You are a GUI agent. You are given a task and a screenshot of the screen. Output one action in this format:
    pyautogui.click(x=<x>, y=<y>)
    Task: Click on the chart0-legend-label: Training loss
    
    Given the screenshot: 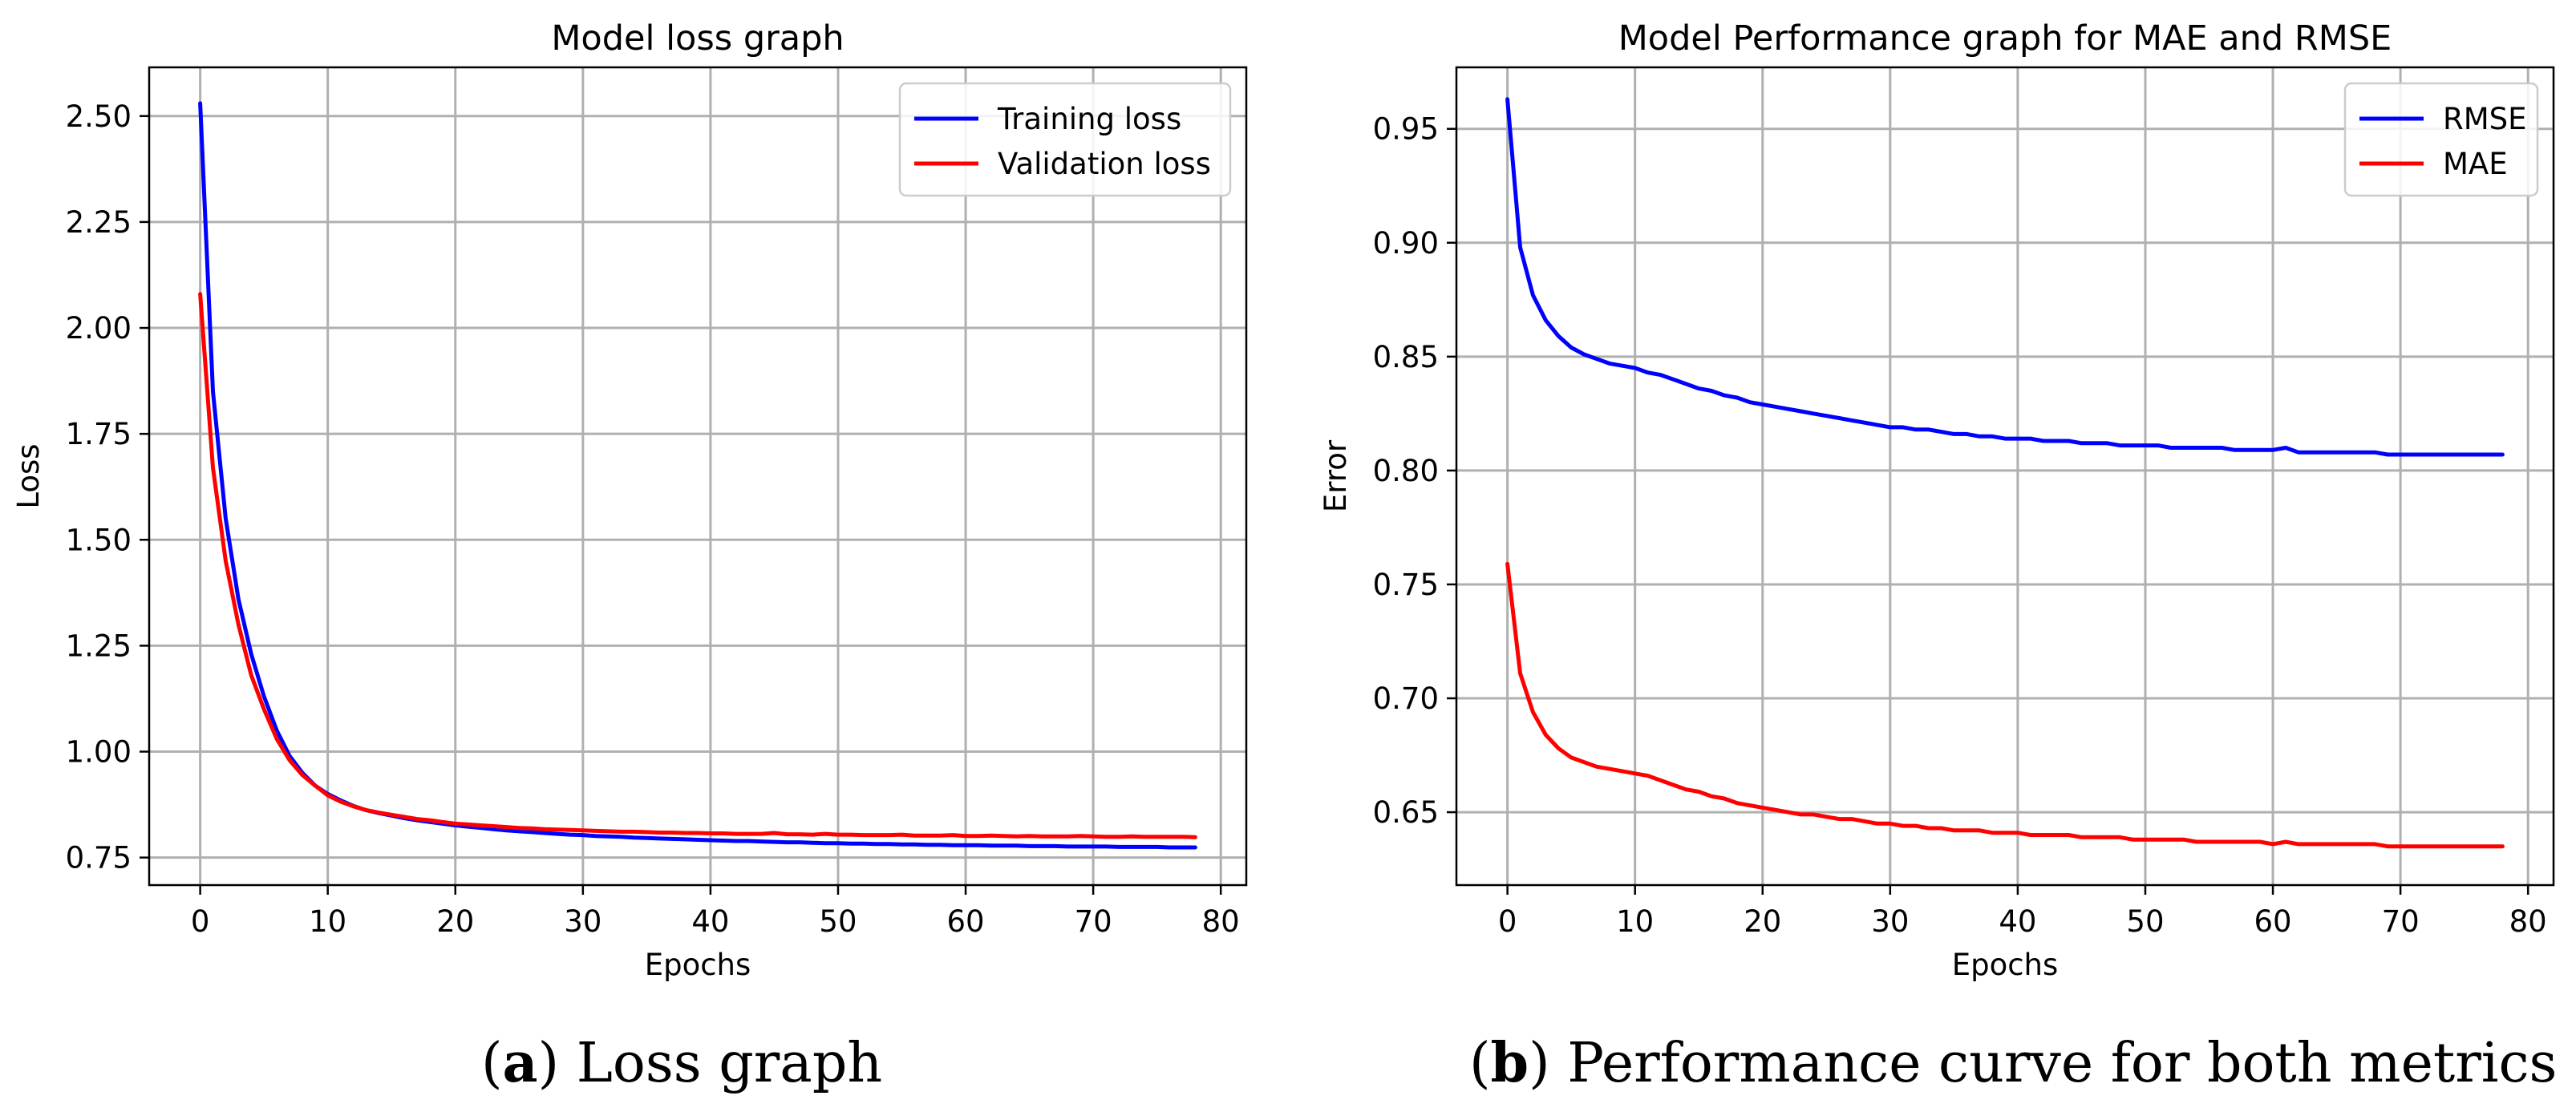 What is the action you would take?
    pyautogui.click(x=1089, y=119)
    